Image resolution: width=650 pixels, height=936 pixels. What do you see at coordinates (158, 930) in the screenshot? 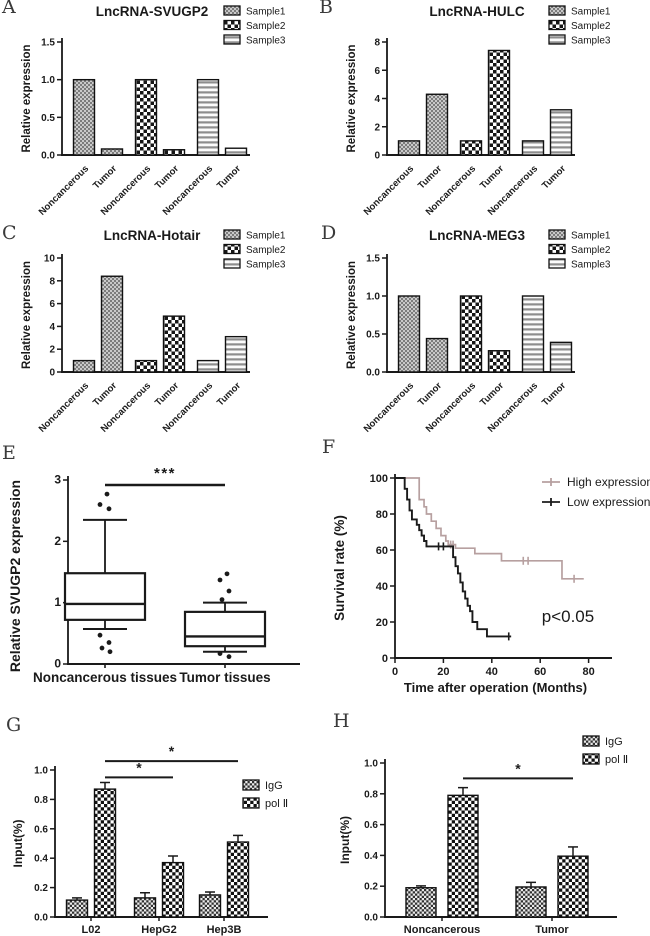
I see `x-tick-label: HepG2` at bounding box center [158, 930].